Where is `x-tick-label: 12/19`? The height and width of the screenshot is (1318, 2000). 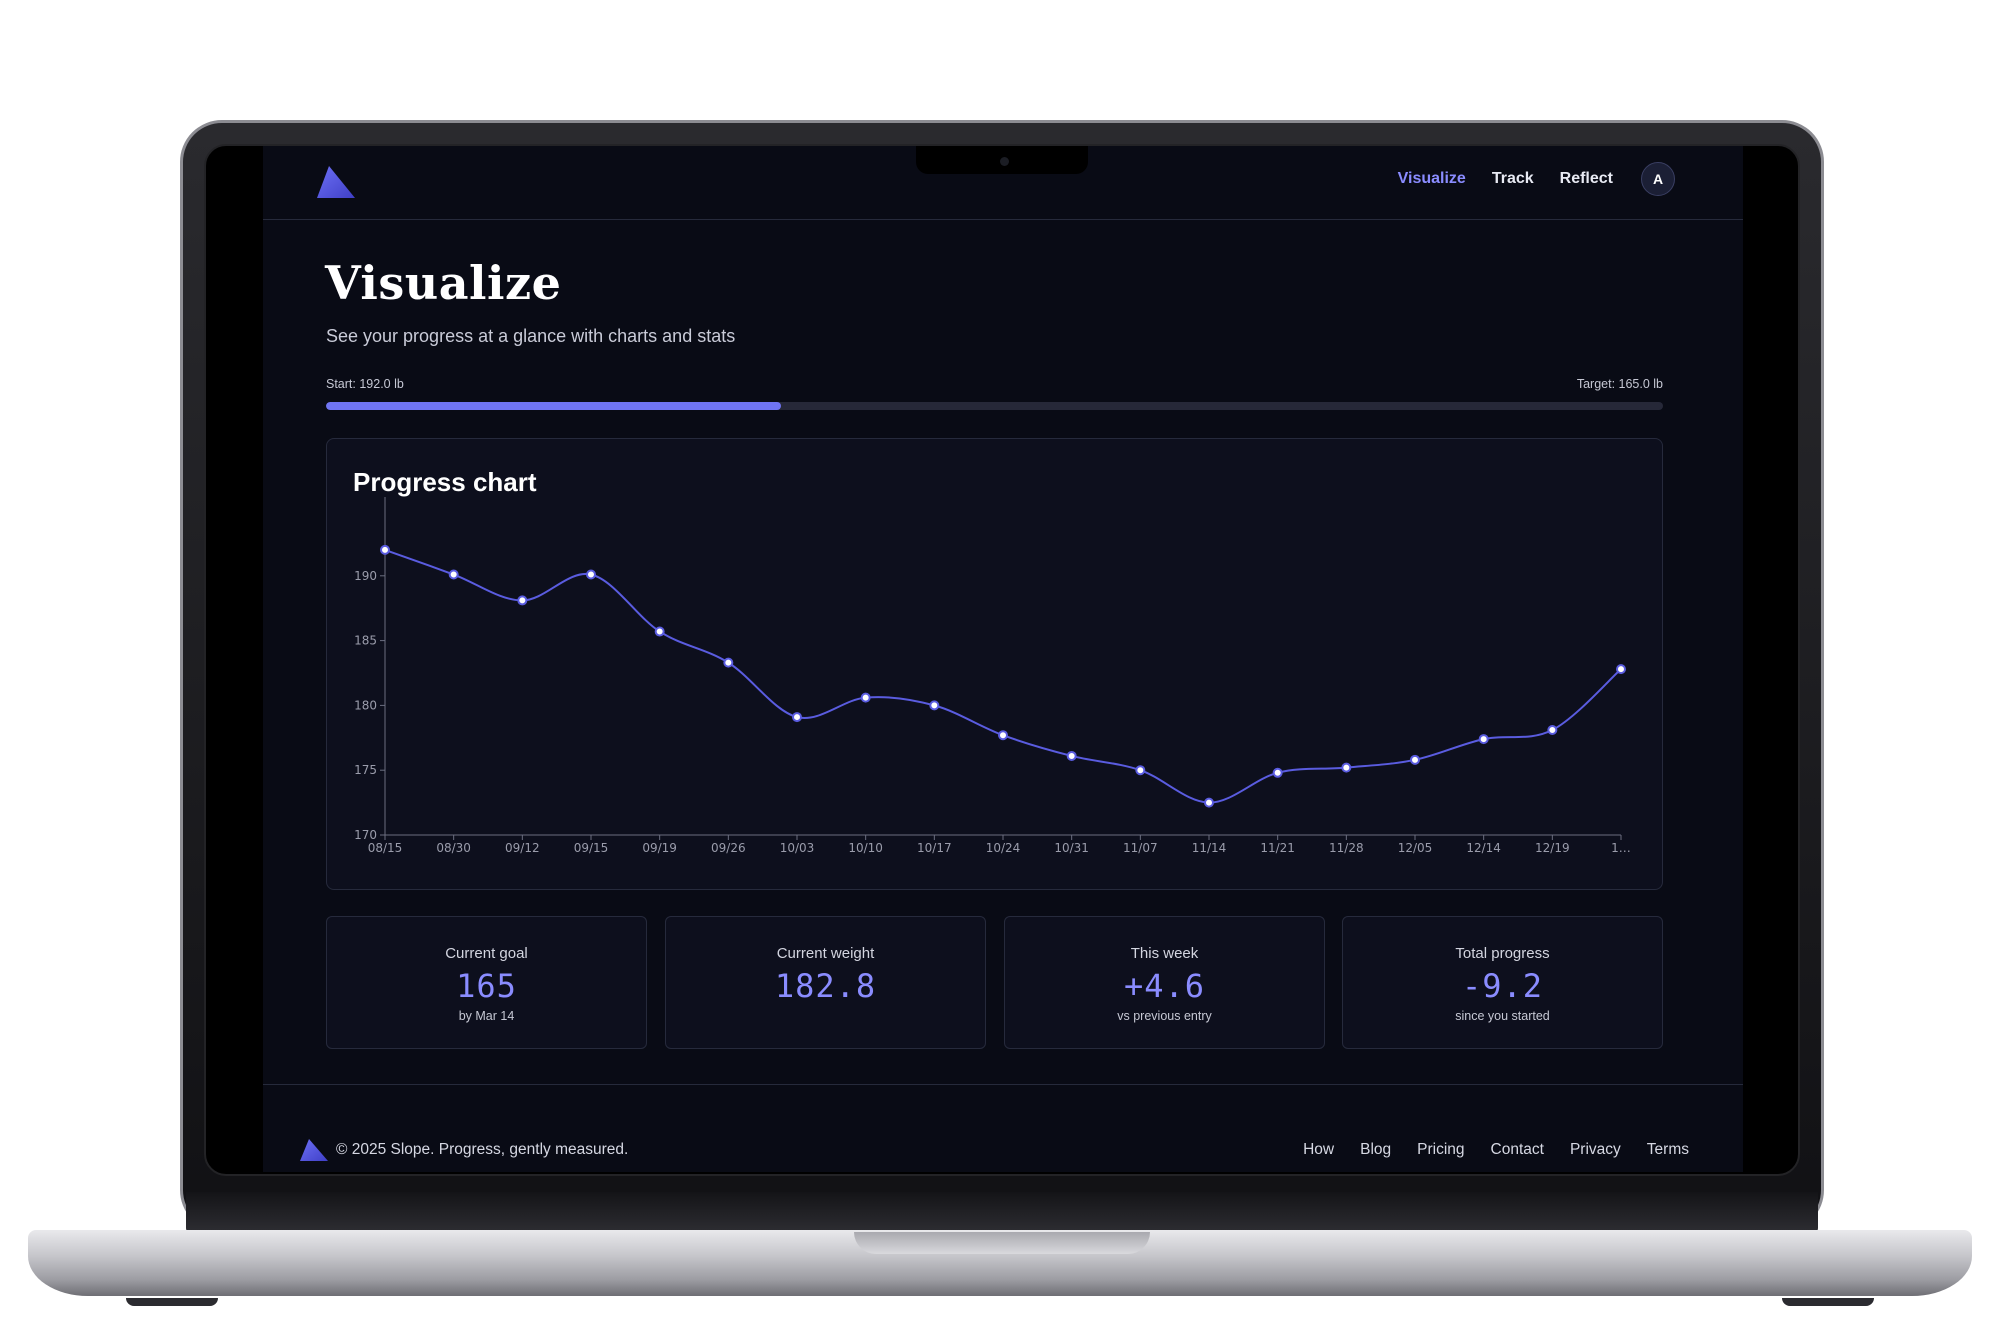 x-tick-label: 12/19 is located at coordinates (1552, 848).